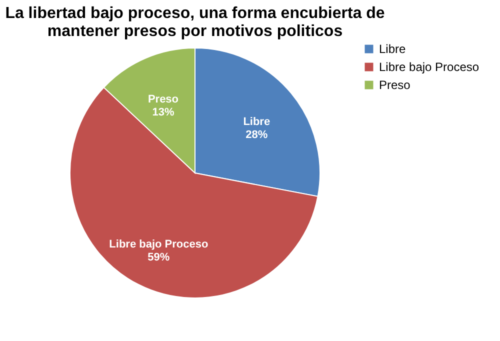 This screenshot has height=341, width=500. What do you see at coordinates (392, 49) in the screenshot?
I see `legend-label: Libre` at bounding box center [392, 49].